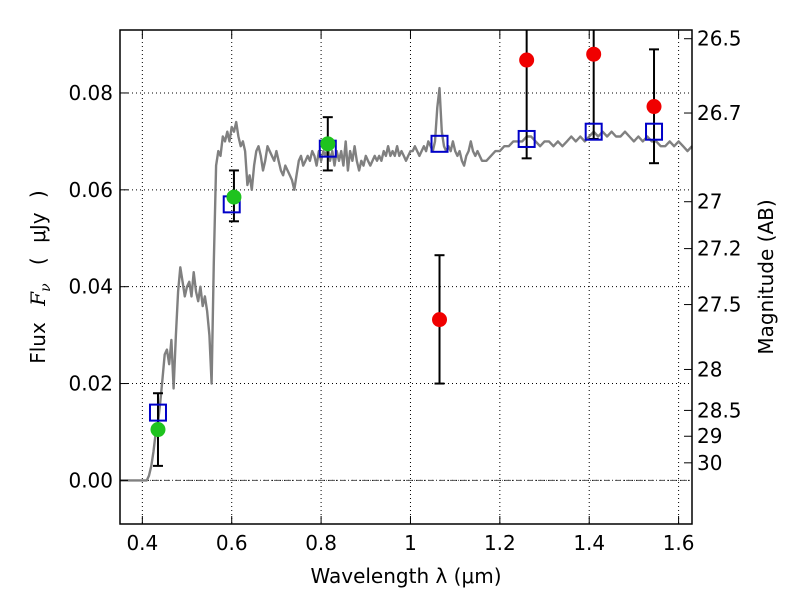 The image size is (800, 600). What do you see at coordinates (500, 543) in the screenshot?
I see `x-tick-label: 1.2` at bounding box center [500, 543].